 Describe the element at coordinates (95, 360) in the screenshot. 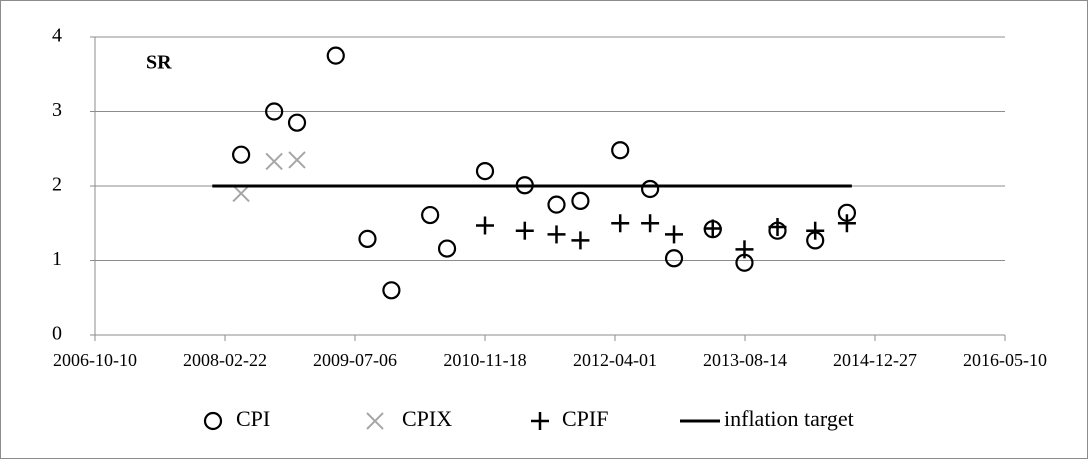

I see `x-tick-label: 2006-10-10` at that location.